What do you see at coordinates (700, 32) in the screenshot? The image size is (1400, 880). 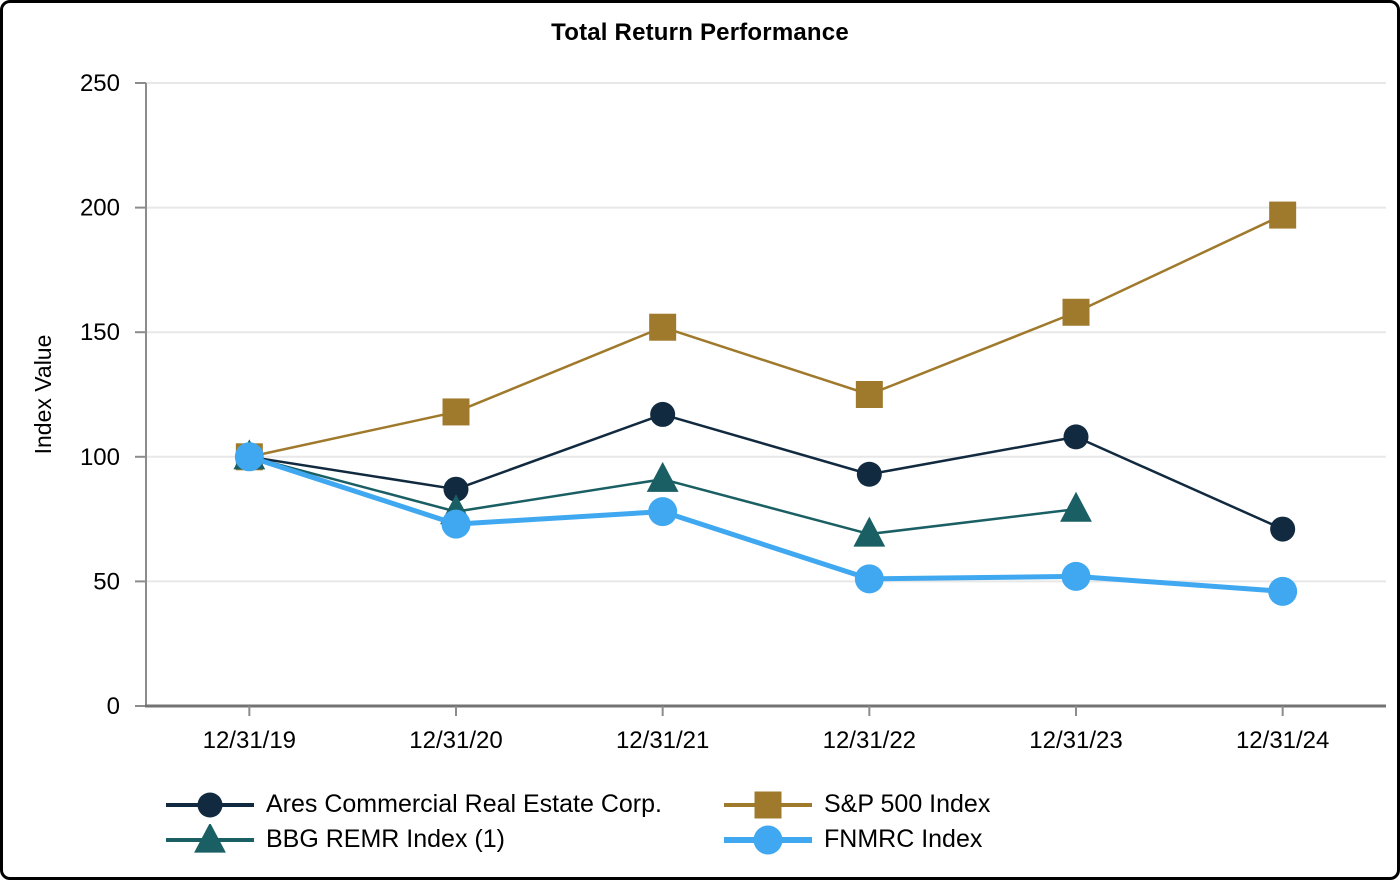 I see `chart-title: Total Return Performance` at bounding box center [700, 32].